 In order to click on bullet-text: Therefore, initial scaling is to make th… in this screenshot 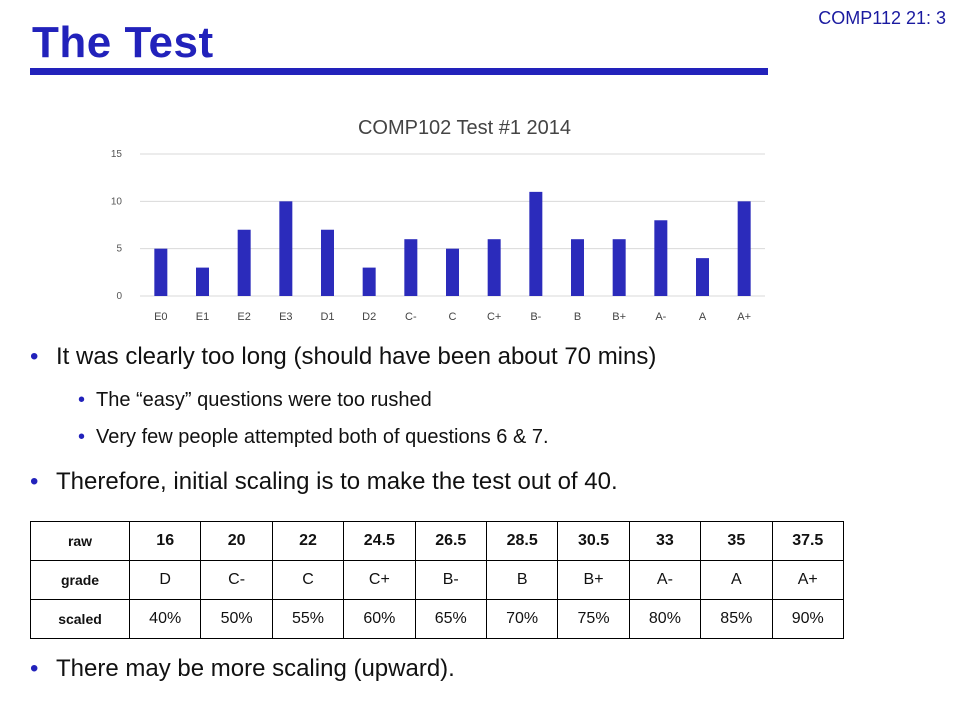, I will do `click(337, 481)`.